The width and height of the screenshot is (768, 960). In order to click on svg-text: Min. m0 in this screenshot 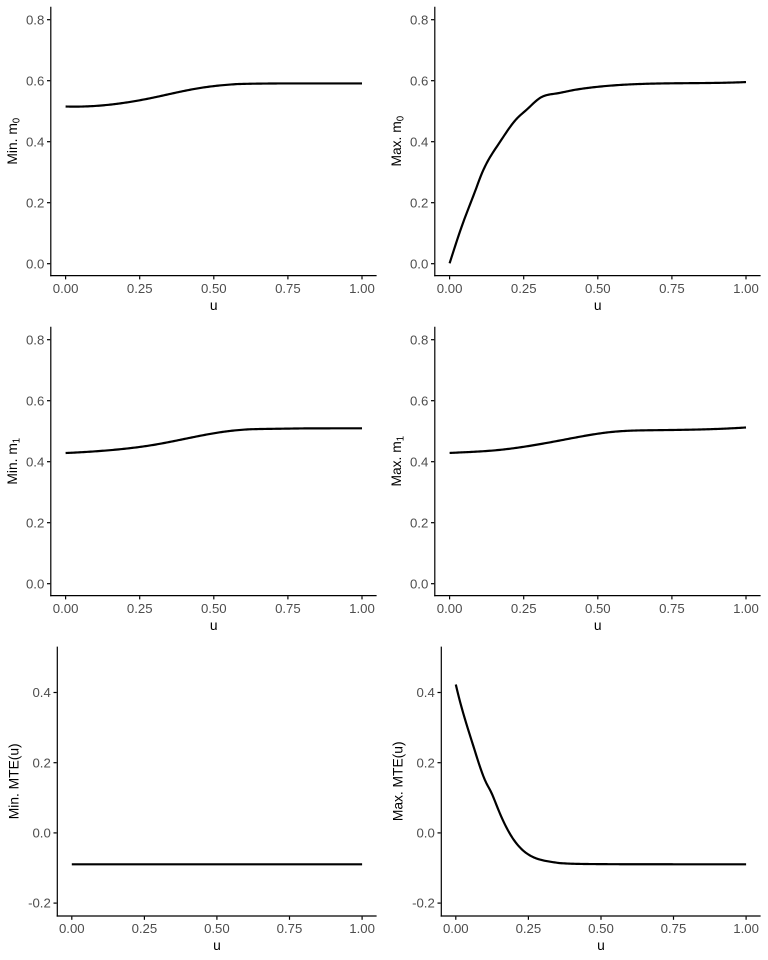, I will do `click(14, 140)`.